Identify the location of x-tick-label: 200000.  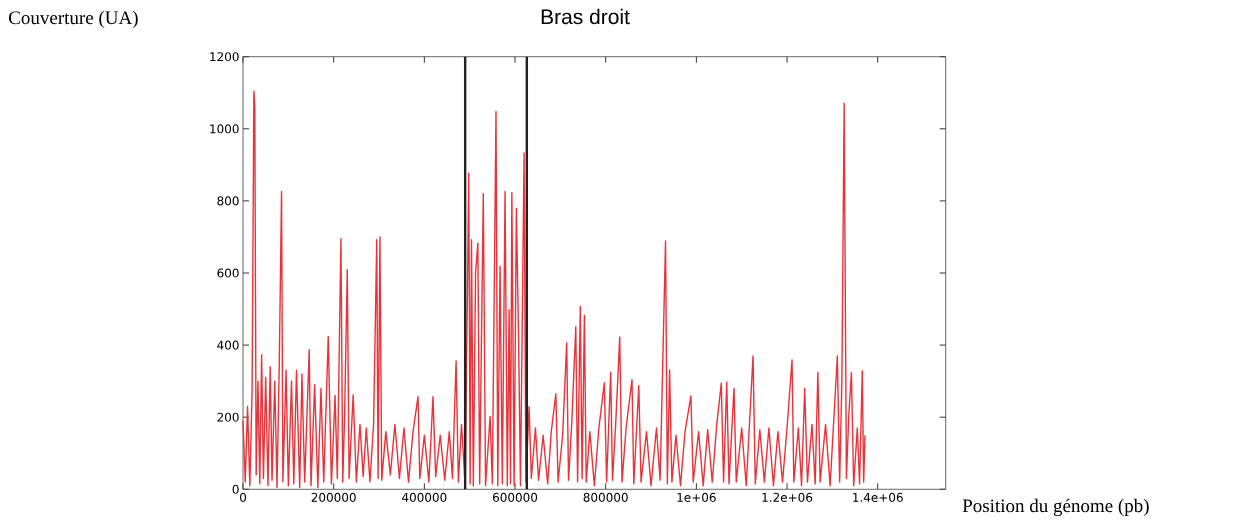
(333, 497).